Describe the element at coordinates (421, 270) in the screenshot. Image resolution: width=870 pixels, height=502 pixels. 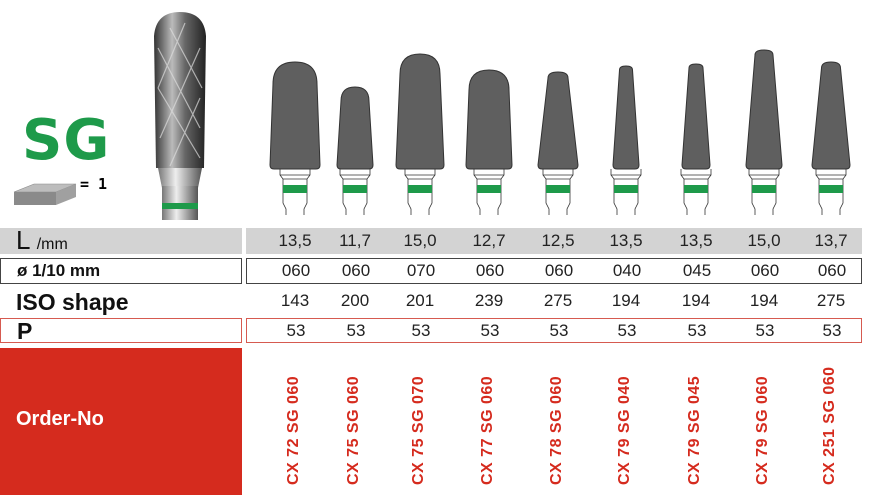
I see `diameter-value: 070` at that location.